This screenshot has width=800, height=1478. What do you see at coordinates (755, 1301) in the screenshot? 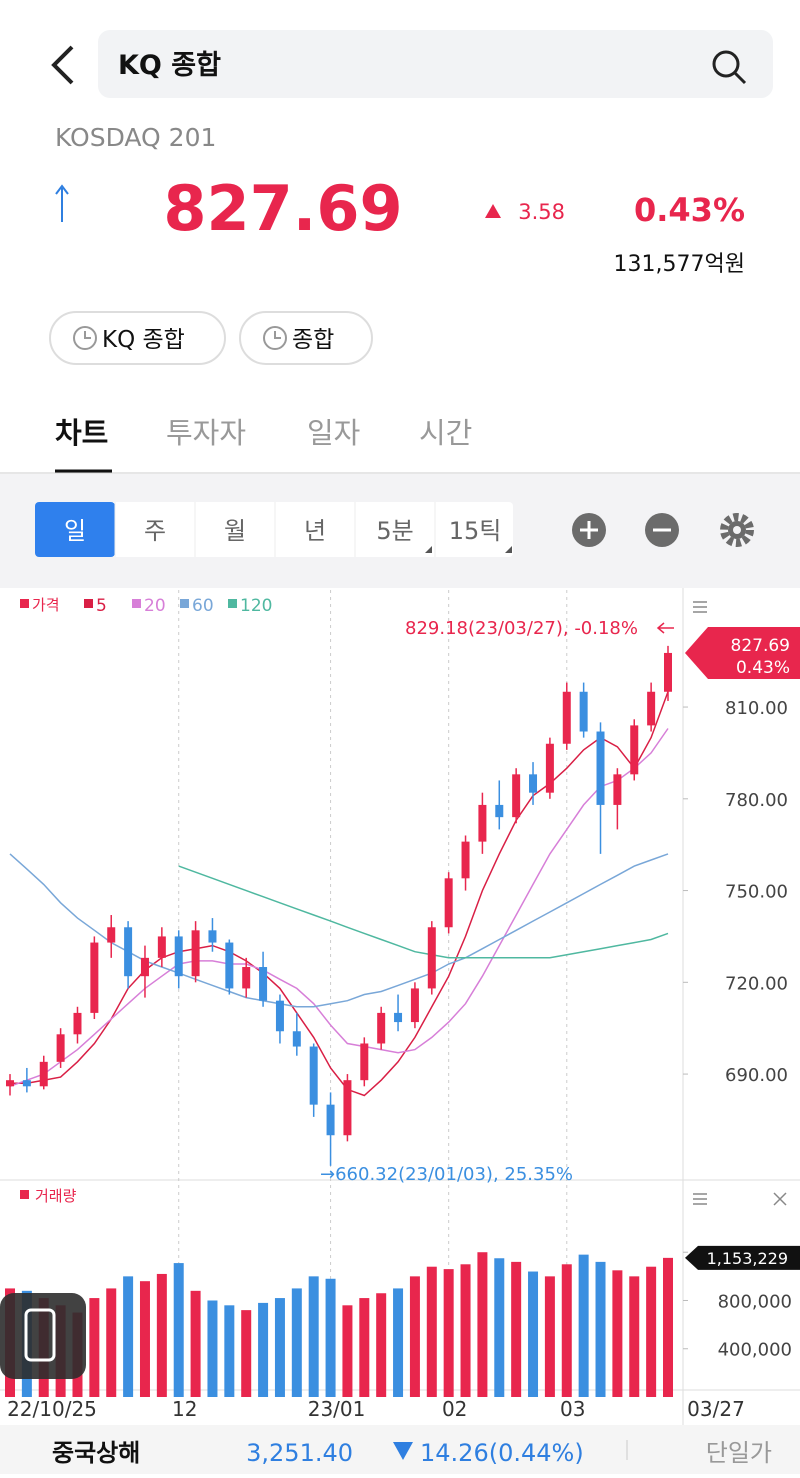
I see `volume-tick-label: 800,000` at bounding box center [755, 1301].